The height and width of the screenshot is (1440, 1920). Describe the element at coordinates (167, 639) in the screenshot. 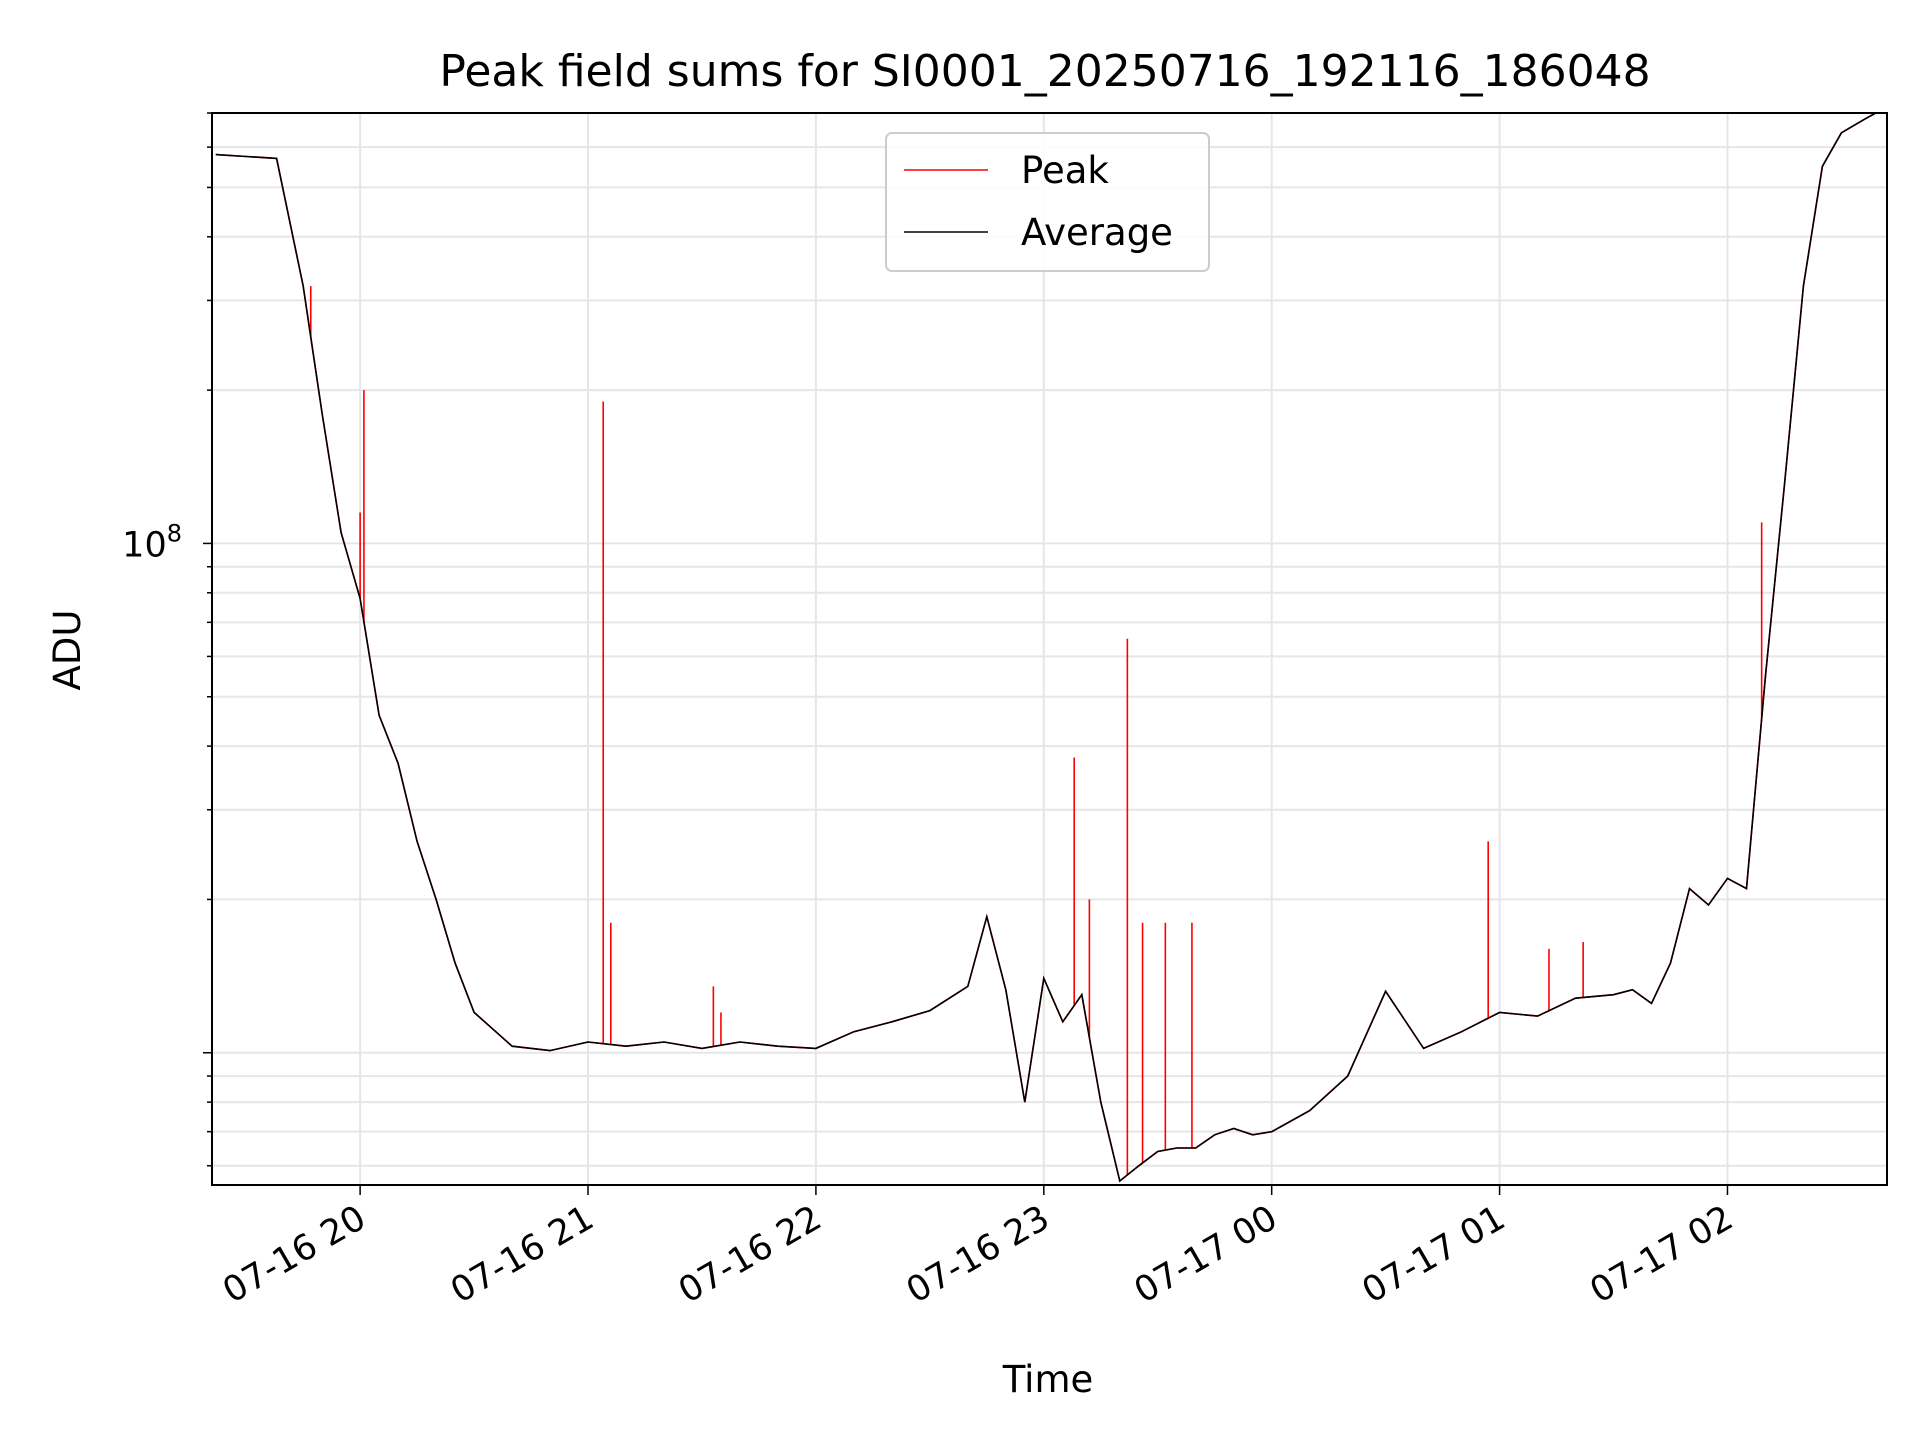

I see `y-axis-ticks: 108` at that location.